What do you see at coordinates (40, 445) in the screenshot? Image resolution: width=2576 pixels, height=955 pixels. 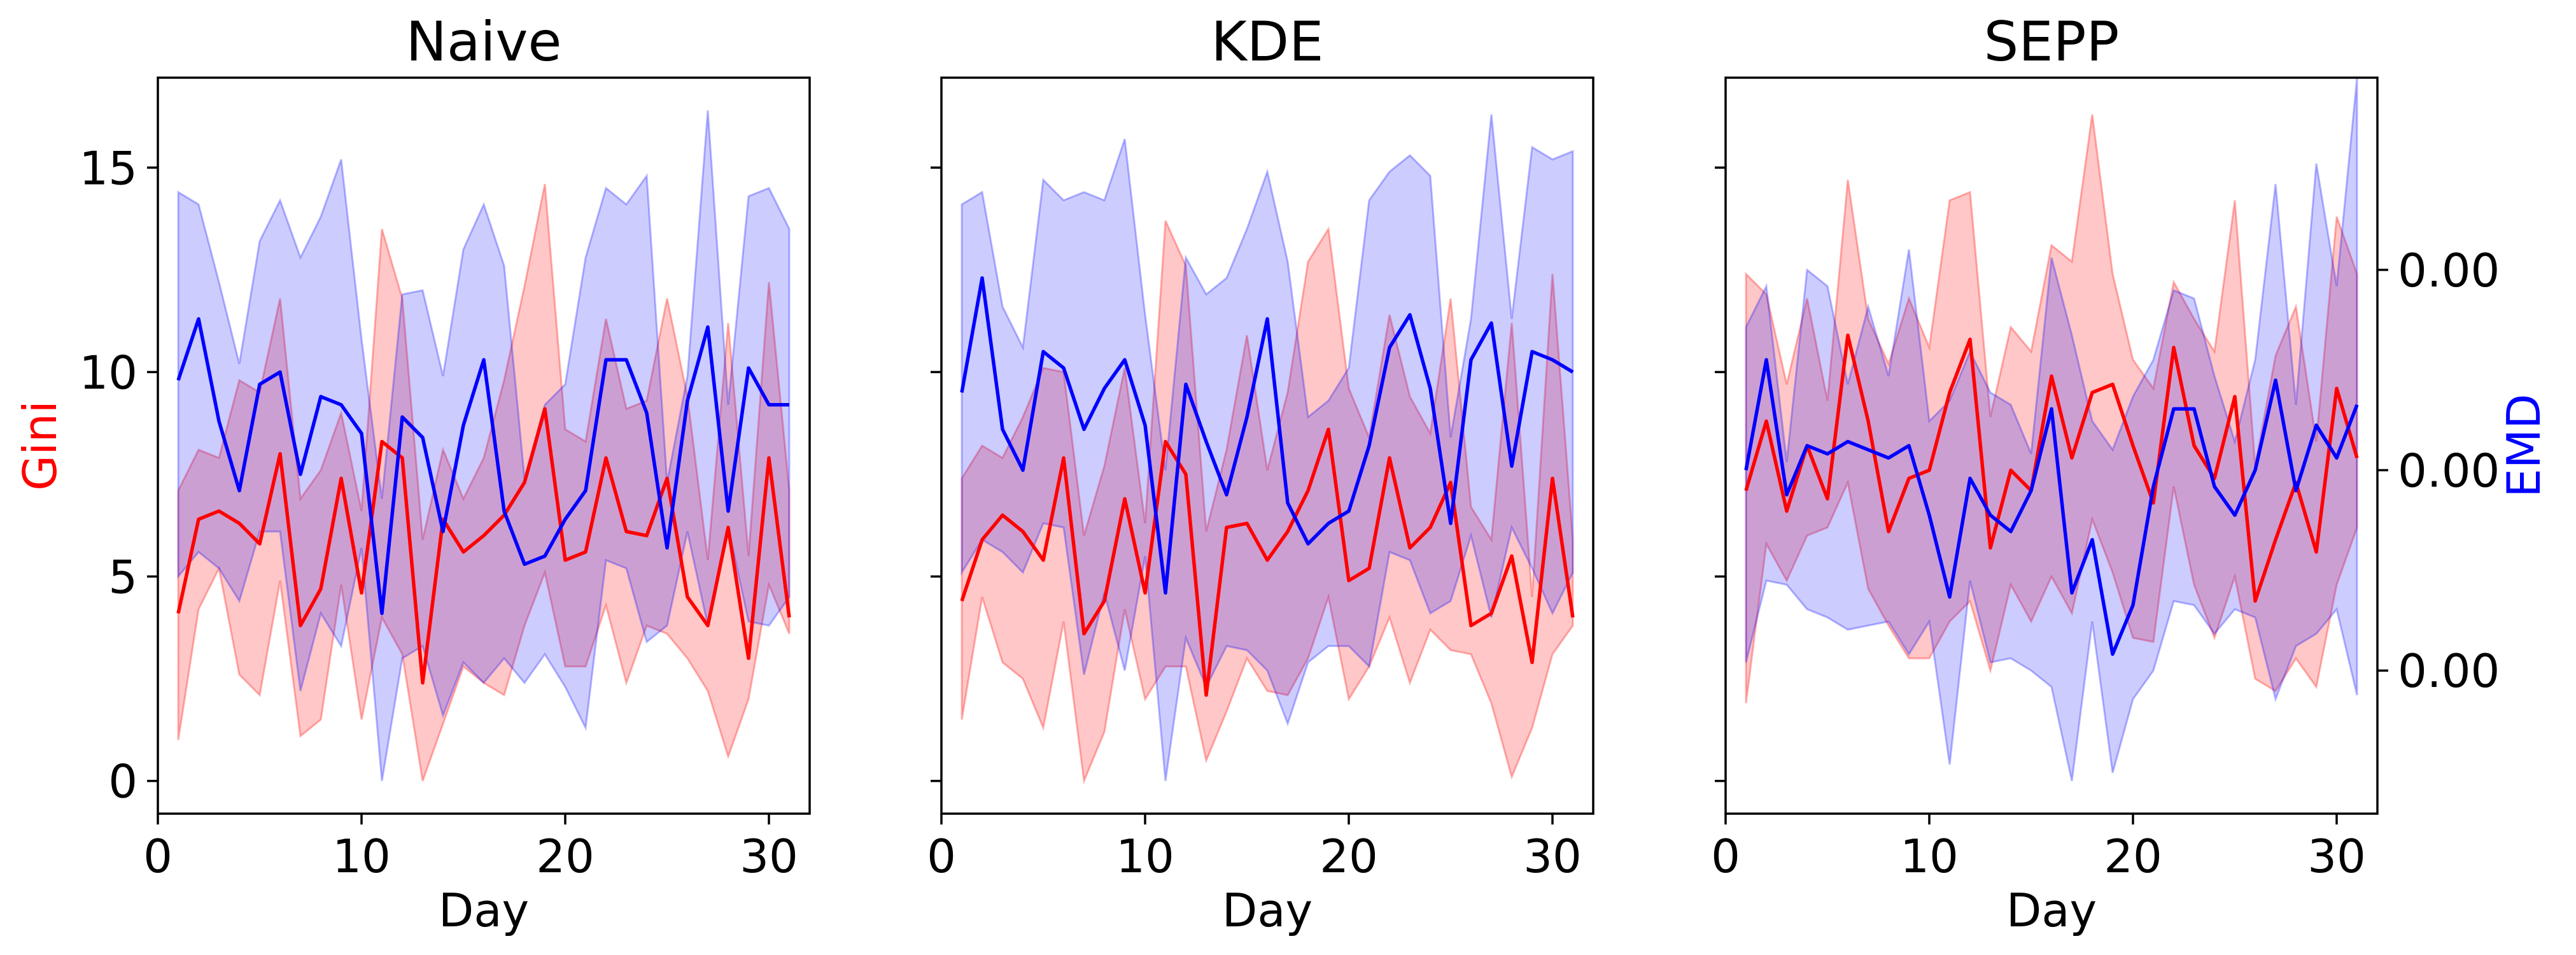 I see `y-axis-label: Gini` at bounding box center [40, 445].